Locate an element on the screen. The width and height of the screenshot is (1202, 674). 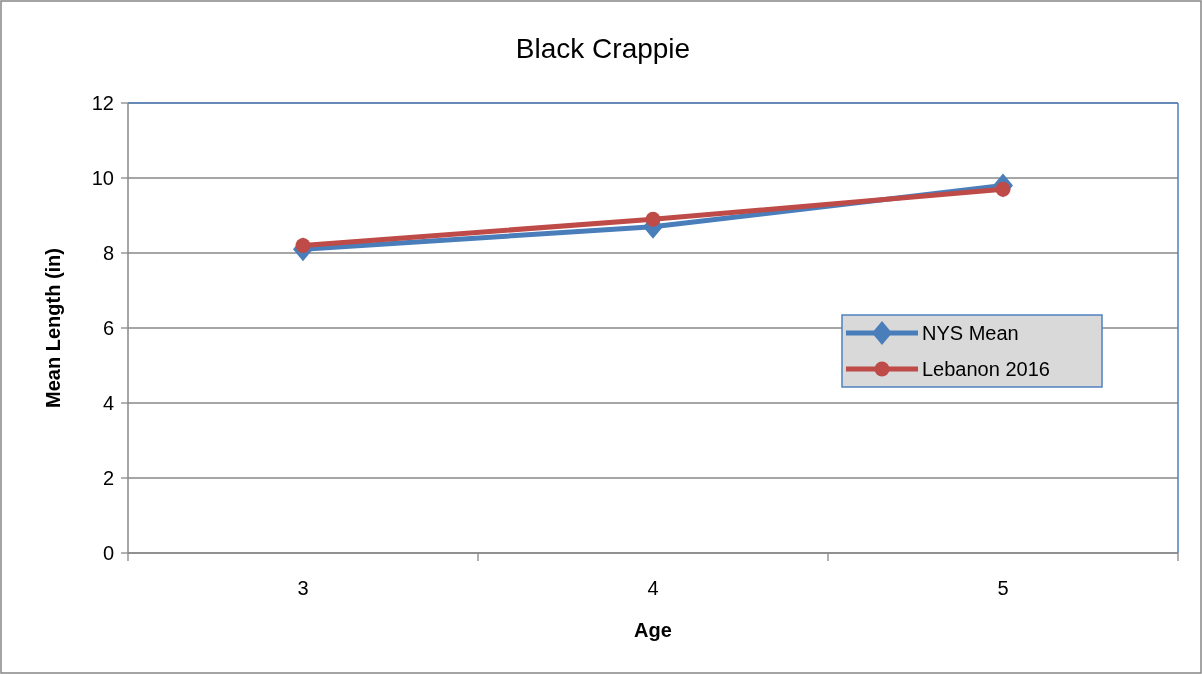
y-tick-label: 12 is located at coordinates (102, 103).